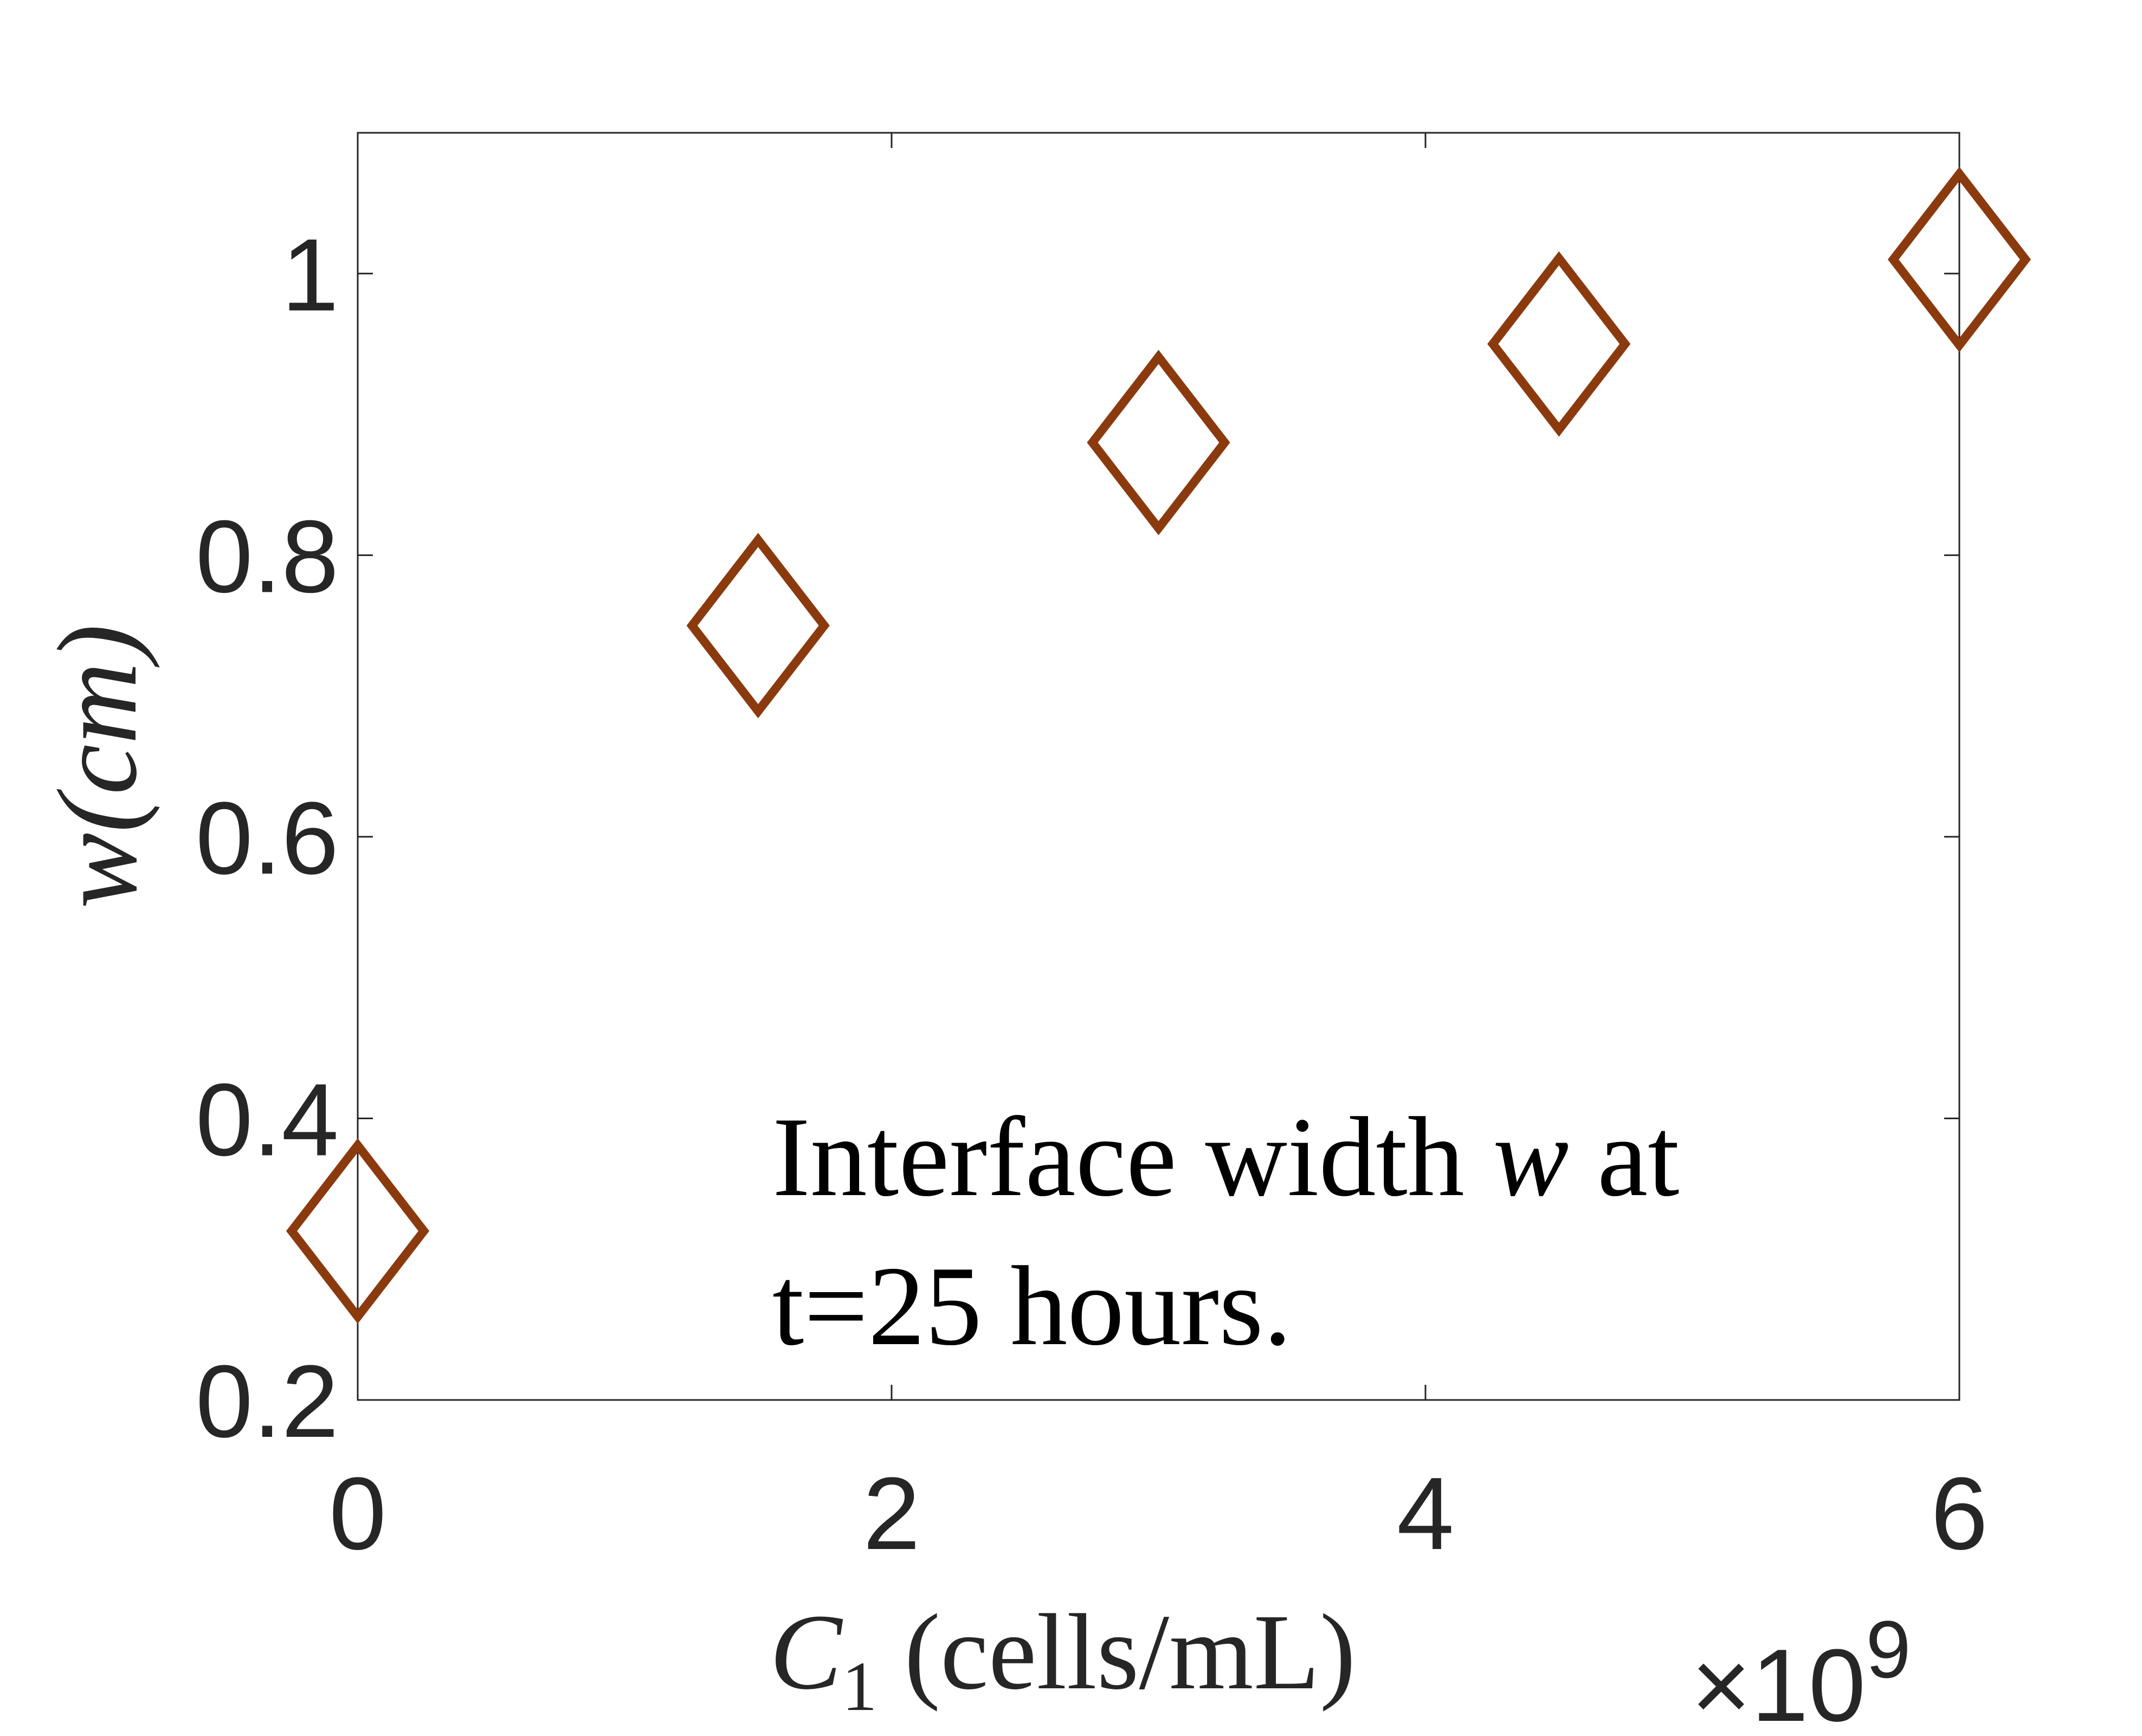  What do you see at coordinates (1032, 1306) in the screenshot?
I see `annotation-line-2: t=25 hours.` at bounding box center [1032, 1306].